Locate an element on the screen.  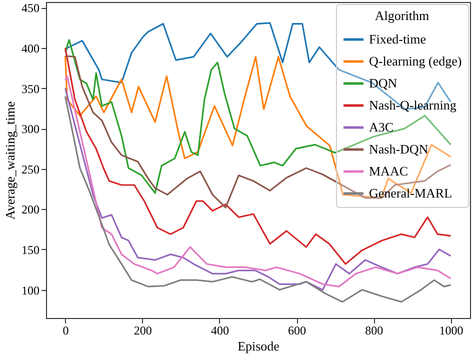
x-tick-label: 200 is located at coordinates (143, 331).